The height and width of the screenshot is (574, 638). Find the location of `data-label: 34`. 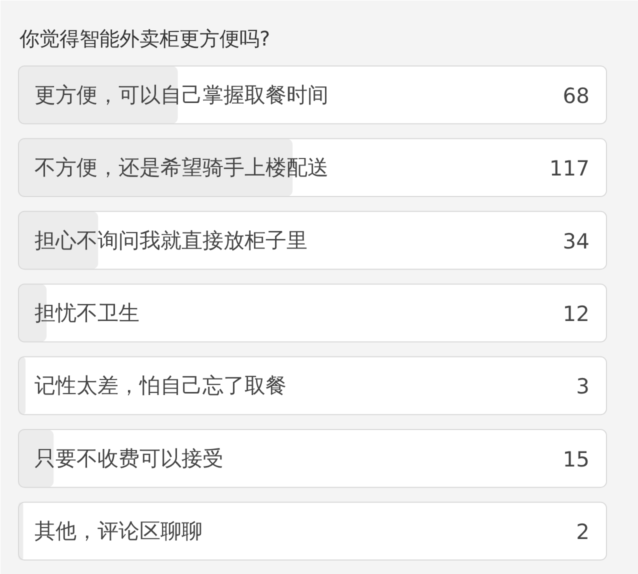

data-label: 34 is located at coordinates (576, 241).